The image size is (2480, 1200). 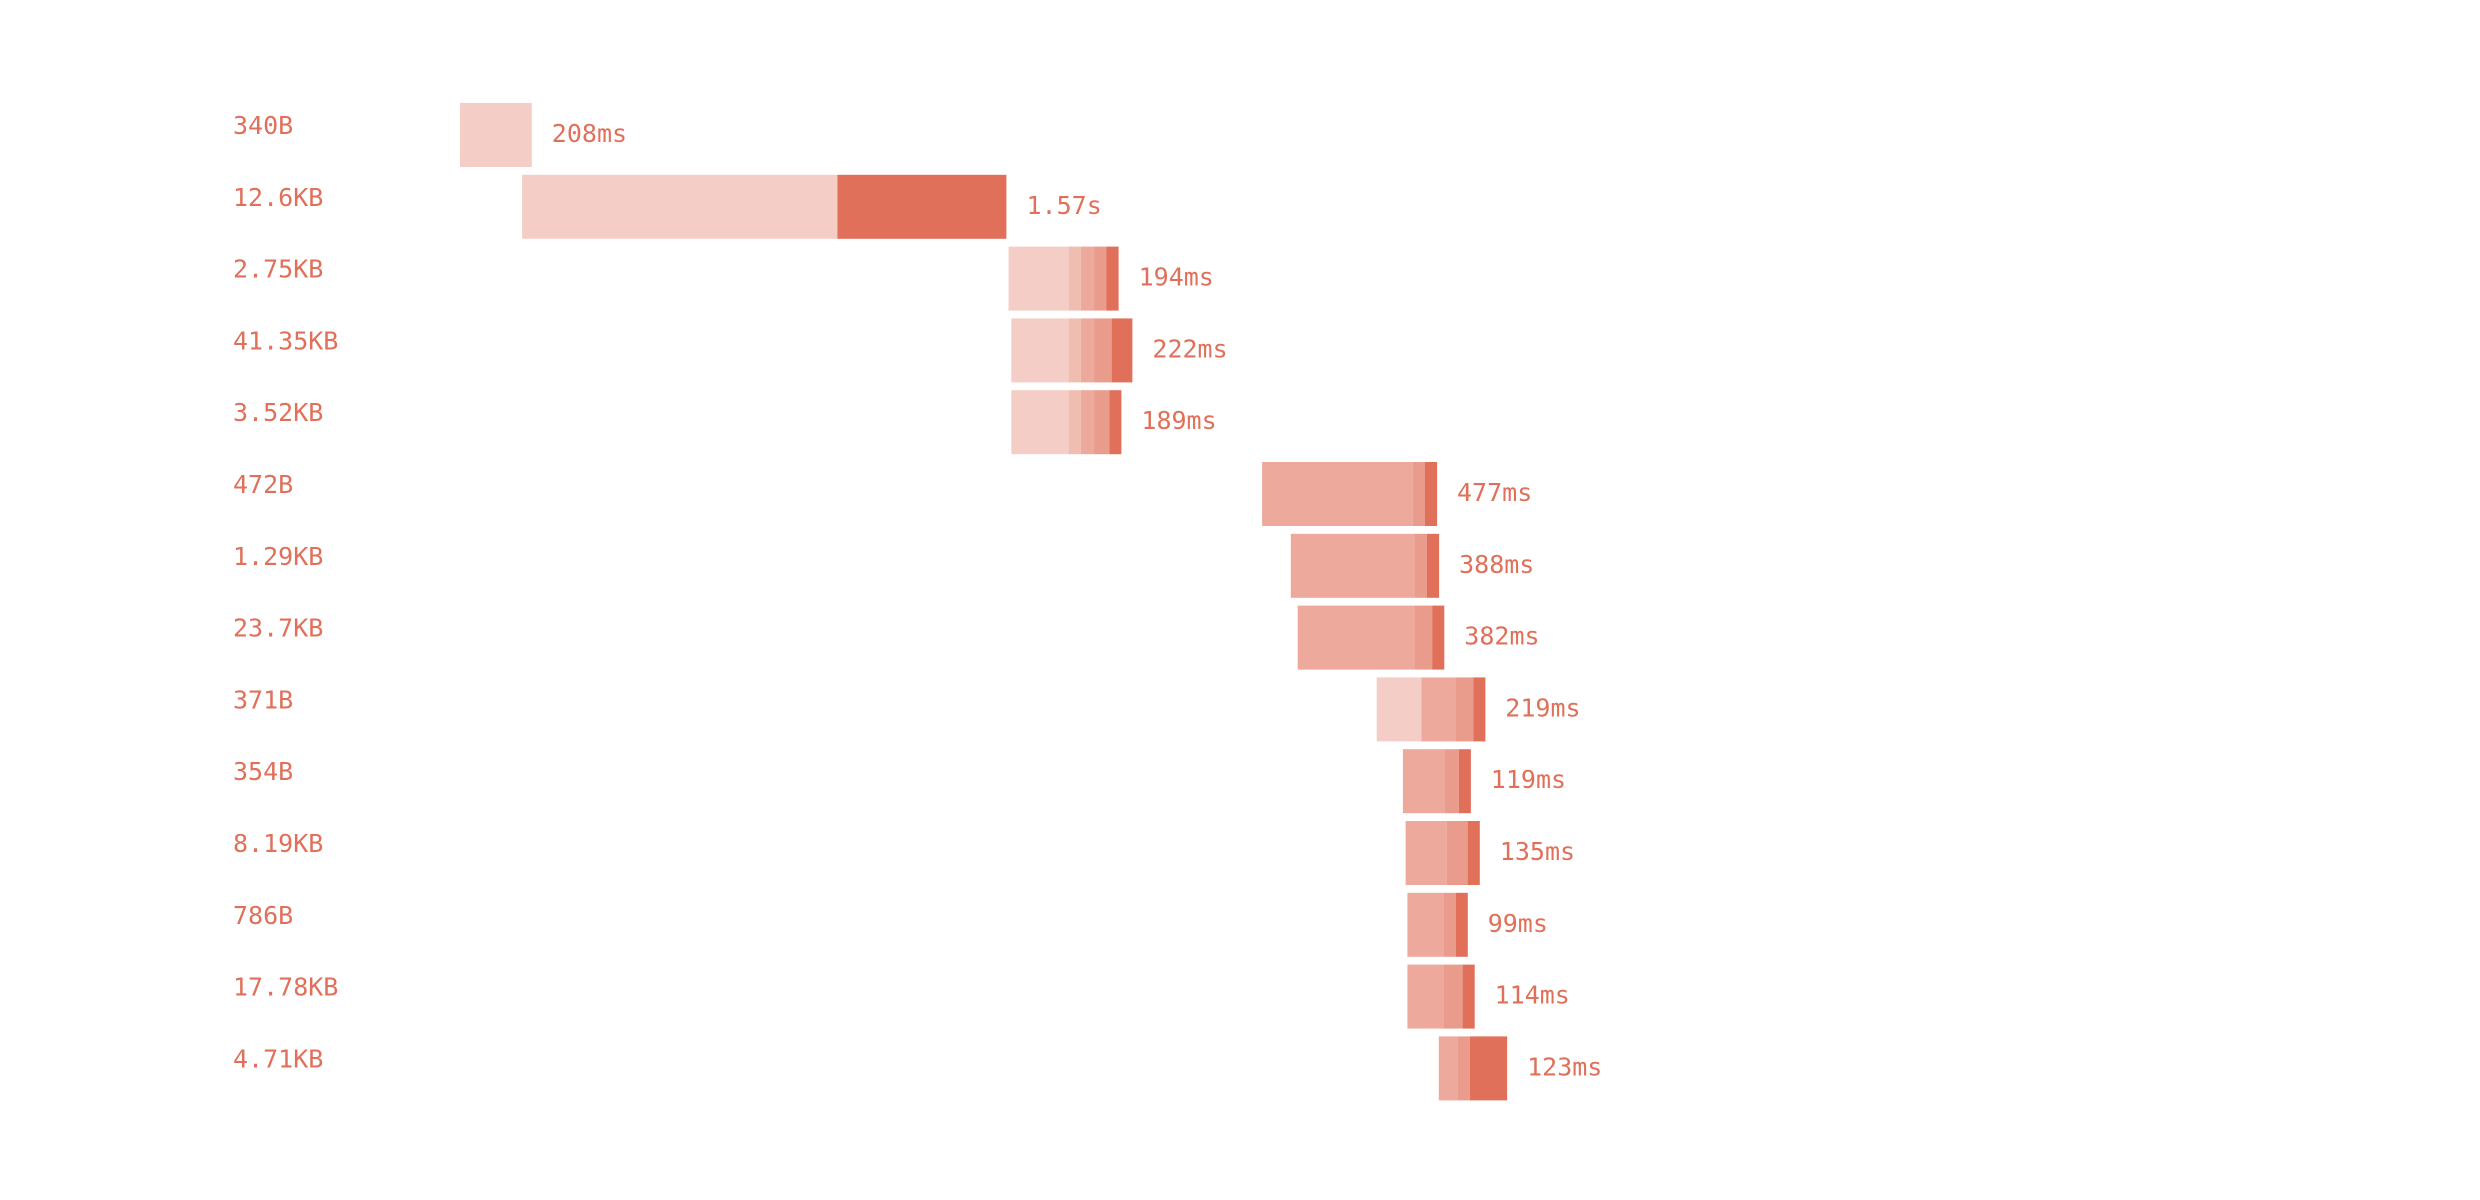 I want to click on request-row: 8.19KB 135ms, so click(x=904, y=853).